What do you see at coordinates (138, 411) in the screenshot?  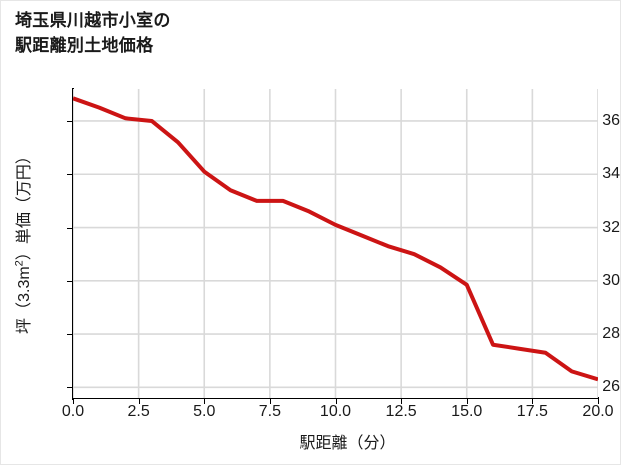 I see `x-tick-label: 2.5` at bounding box center [138, 411].